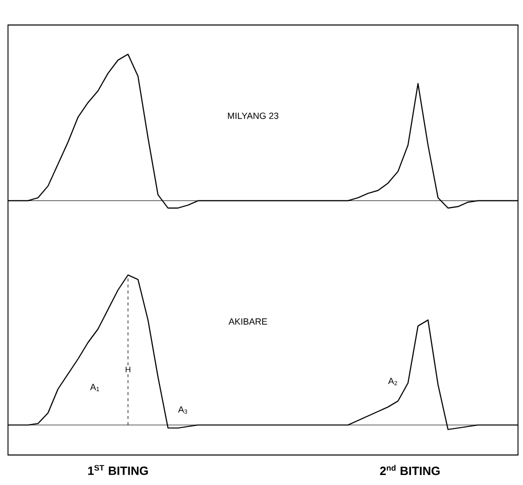 The height and width of the screenshot is (485, 523). What do you see at coordinates (118, 469) in the screenshot?
I see `text: 1$^{ST}$ BITING` at bounding box center [118, 469].